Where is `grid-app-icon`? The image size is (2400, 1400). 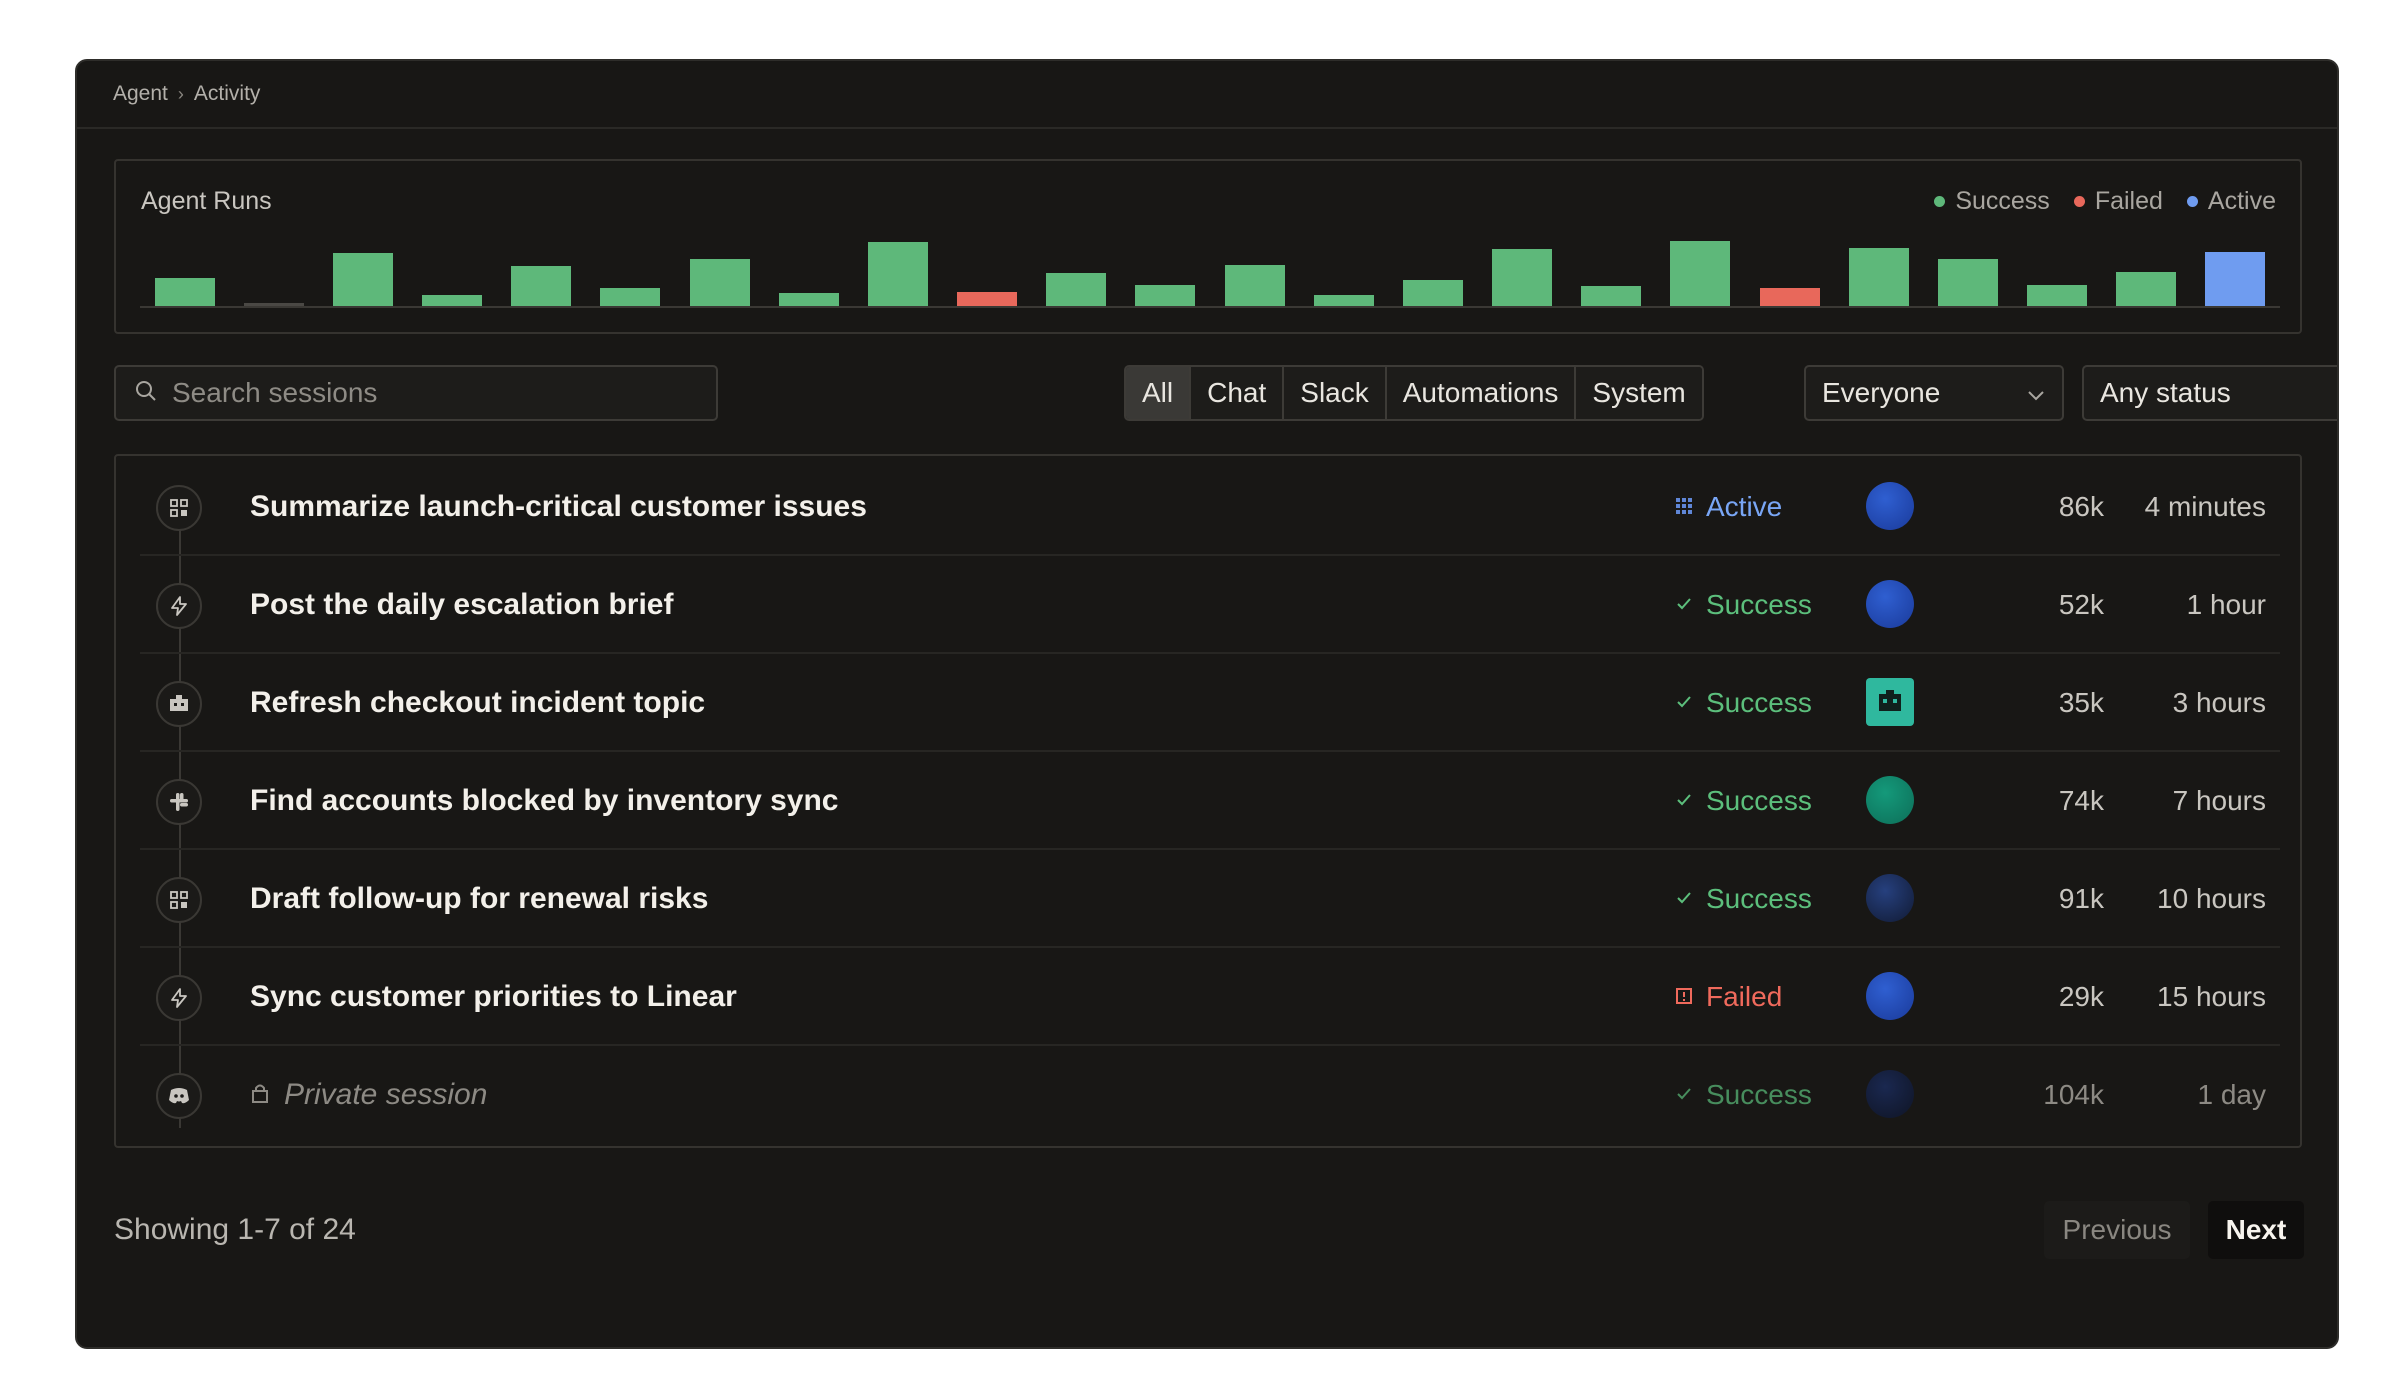
grid-app-icon is located at coordinates (179, 900).